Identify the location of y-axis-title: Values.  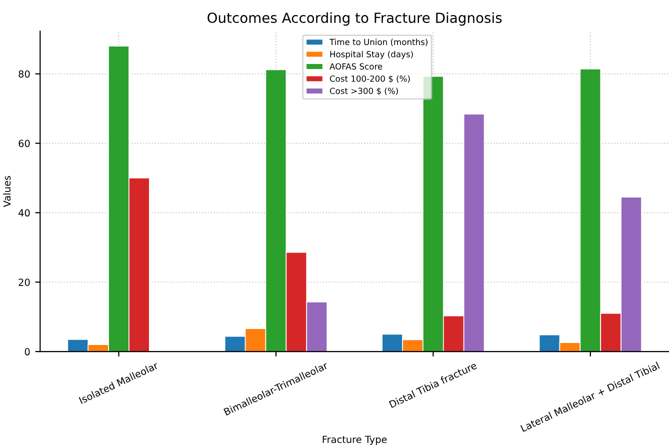
(7, 192).